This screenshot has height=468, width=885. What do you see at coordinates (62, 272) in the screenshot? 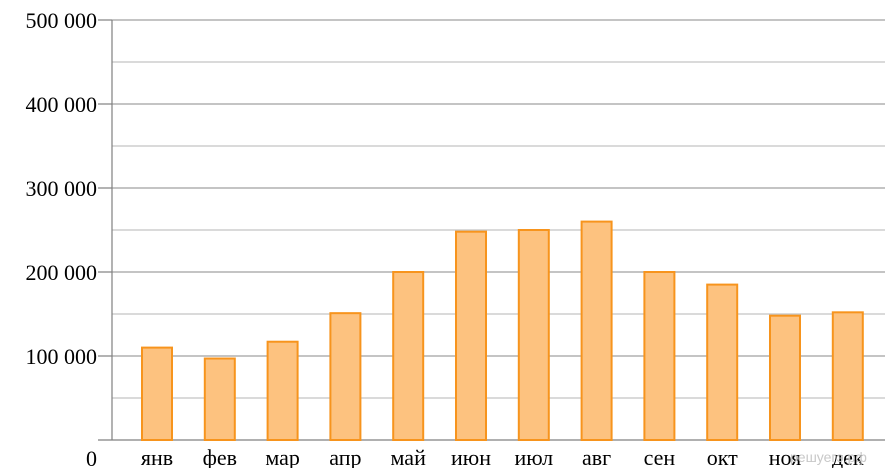
I see `y-tick-label: 200 000` at bounding box center [62, 272].